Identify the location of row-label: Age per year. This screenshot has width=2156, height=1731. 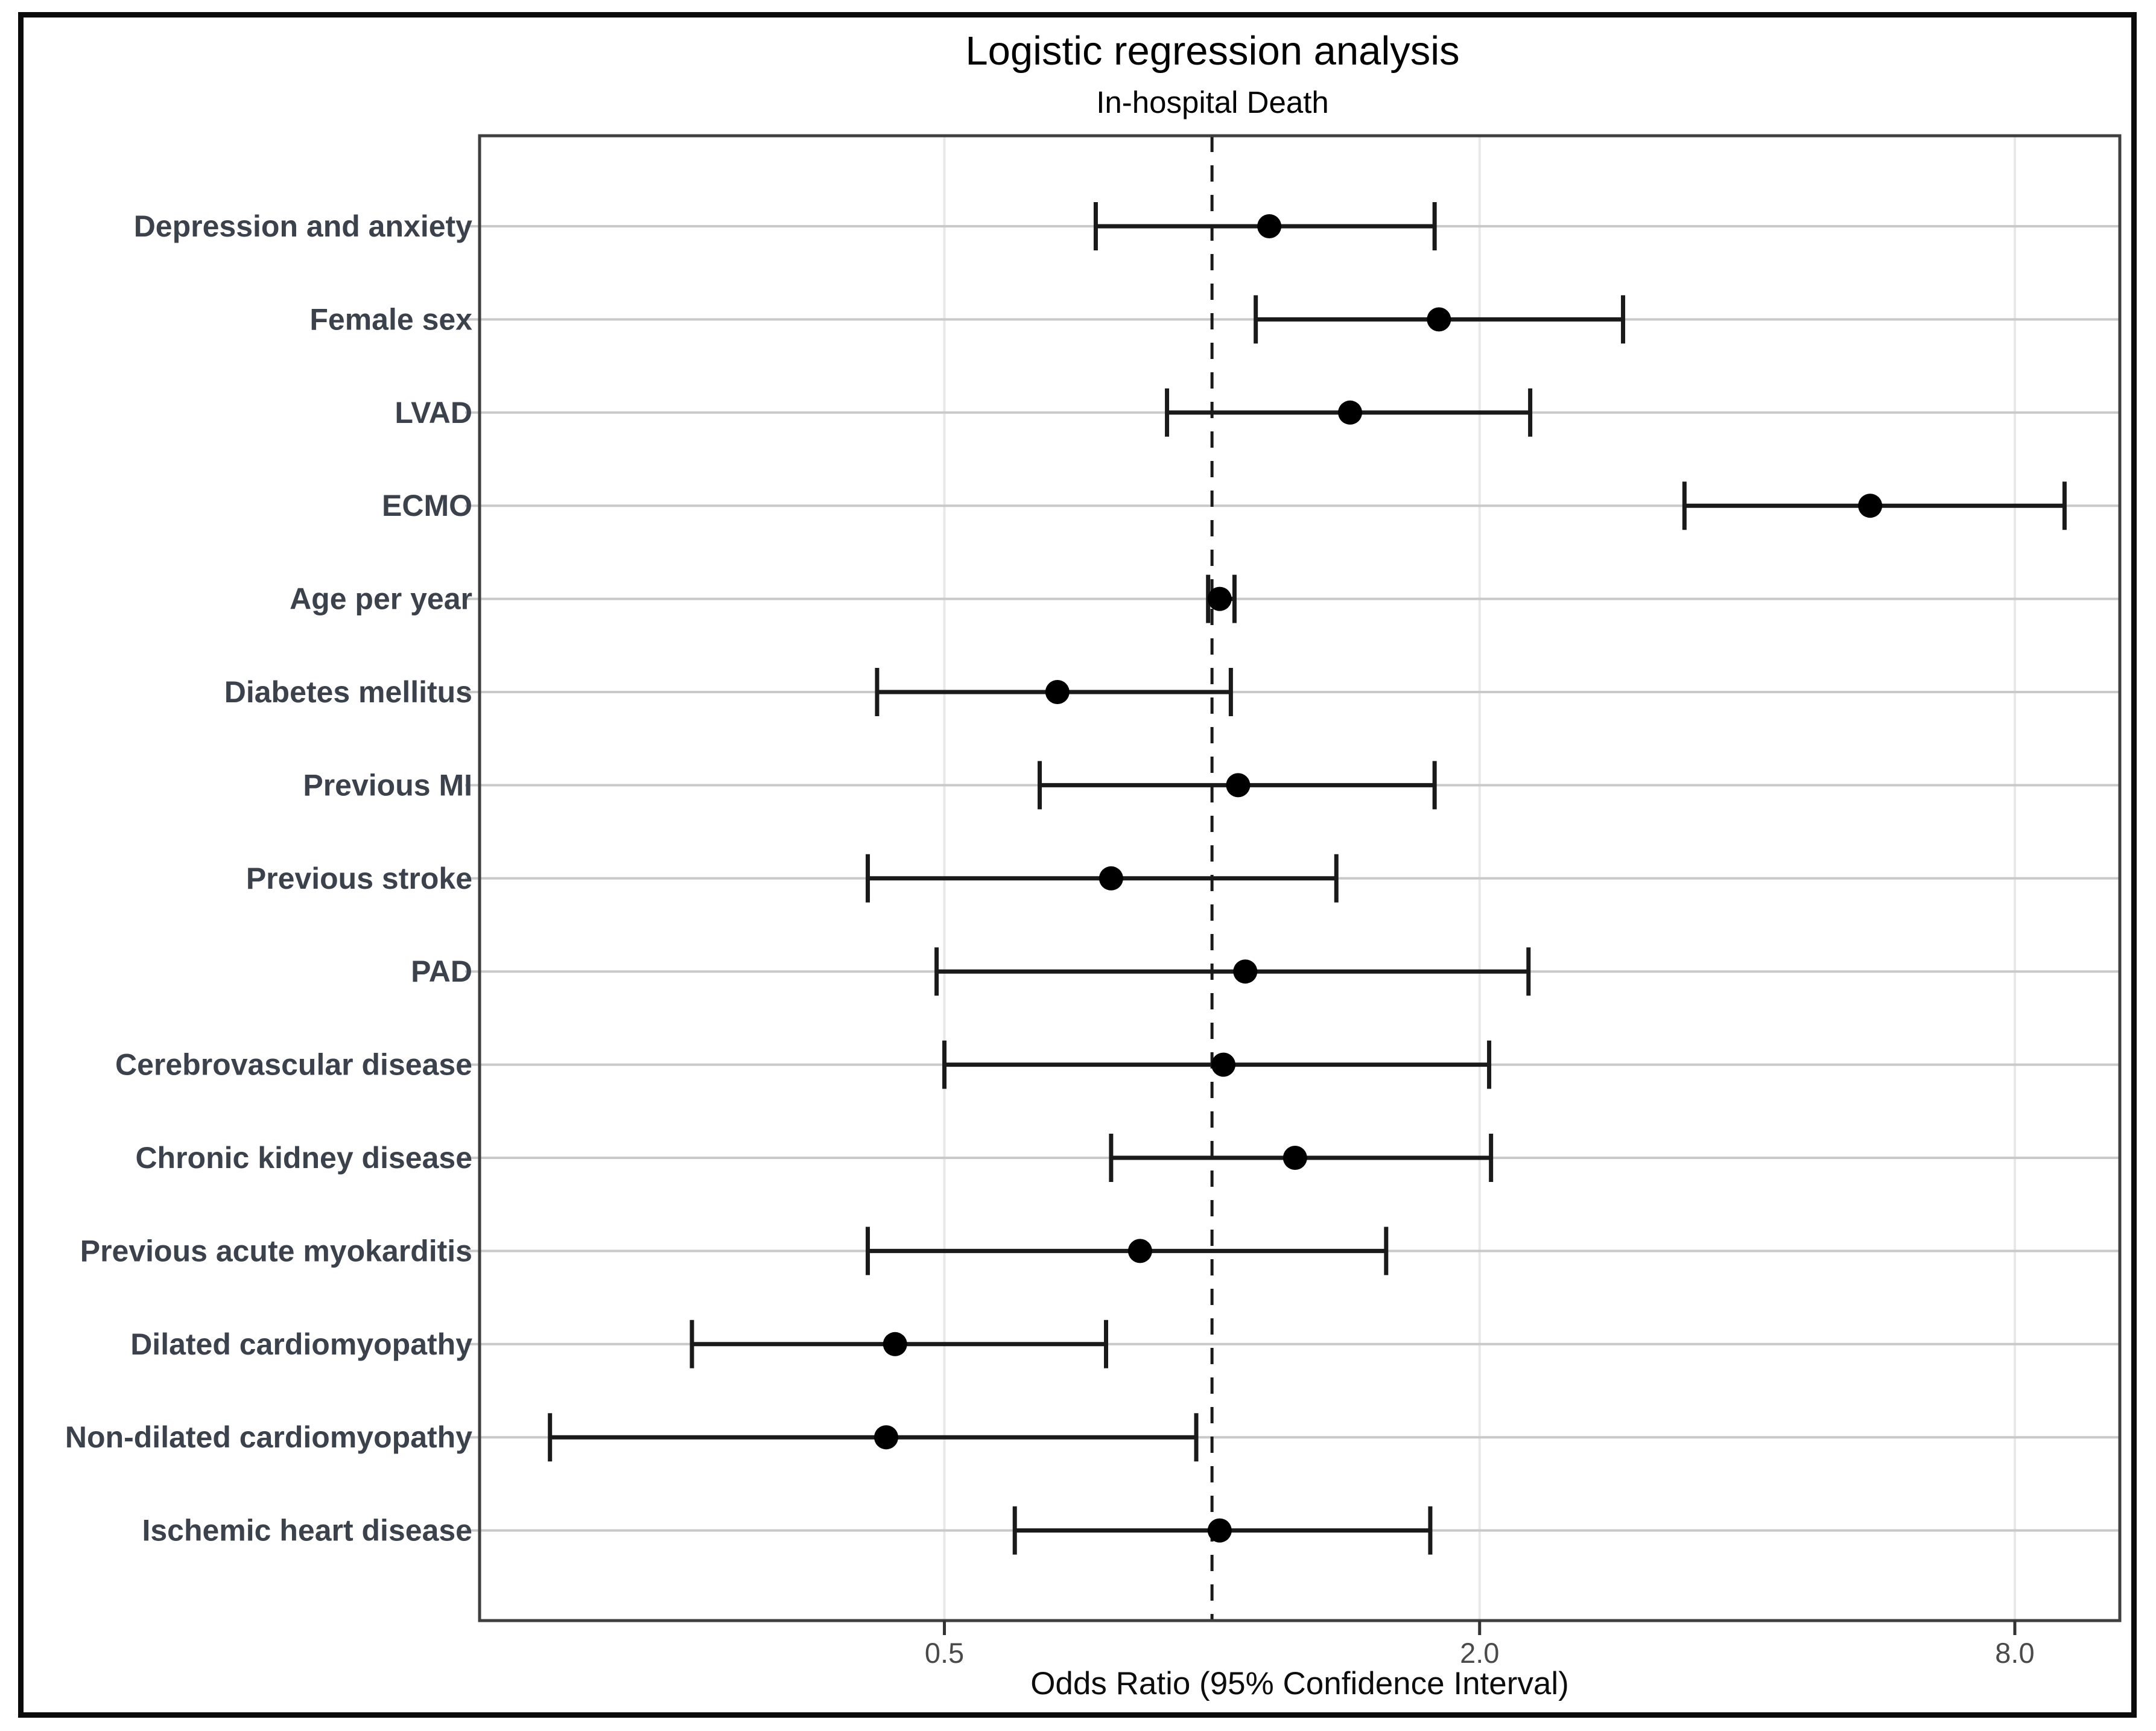
(381, 599).